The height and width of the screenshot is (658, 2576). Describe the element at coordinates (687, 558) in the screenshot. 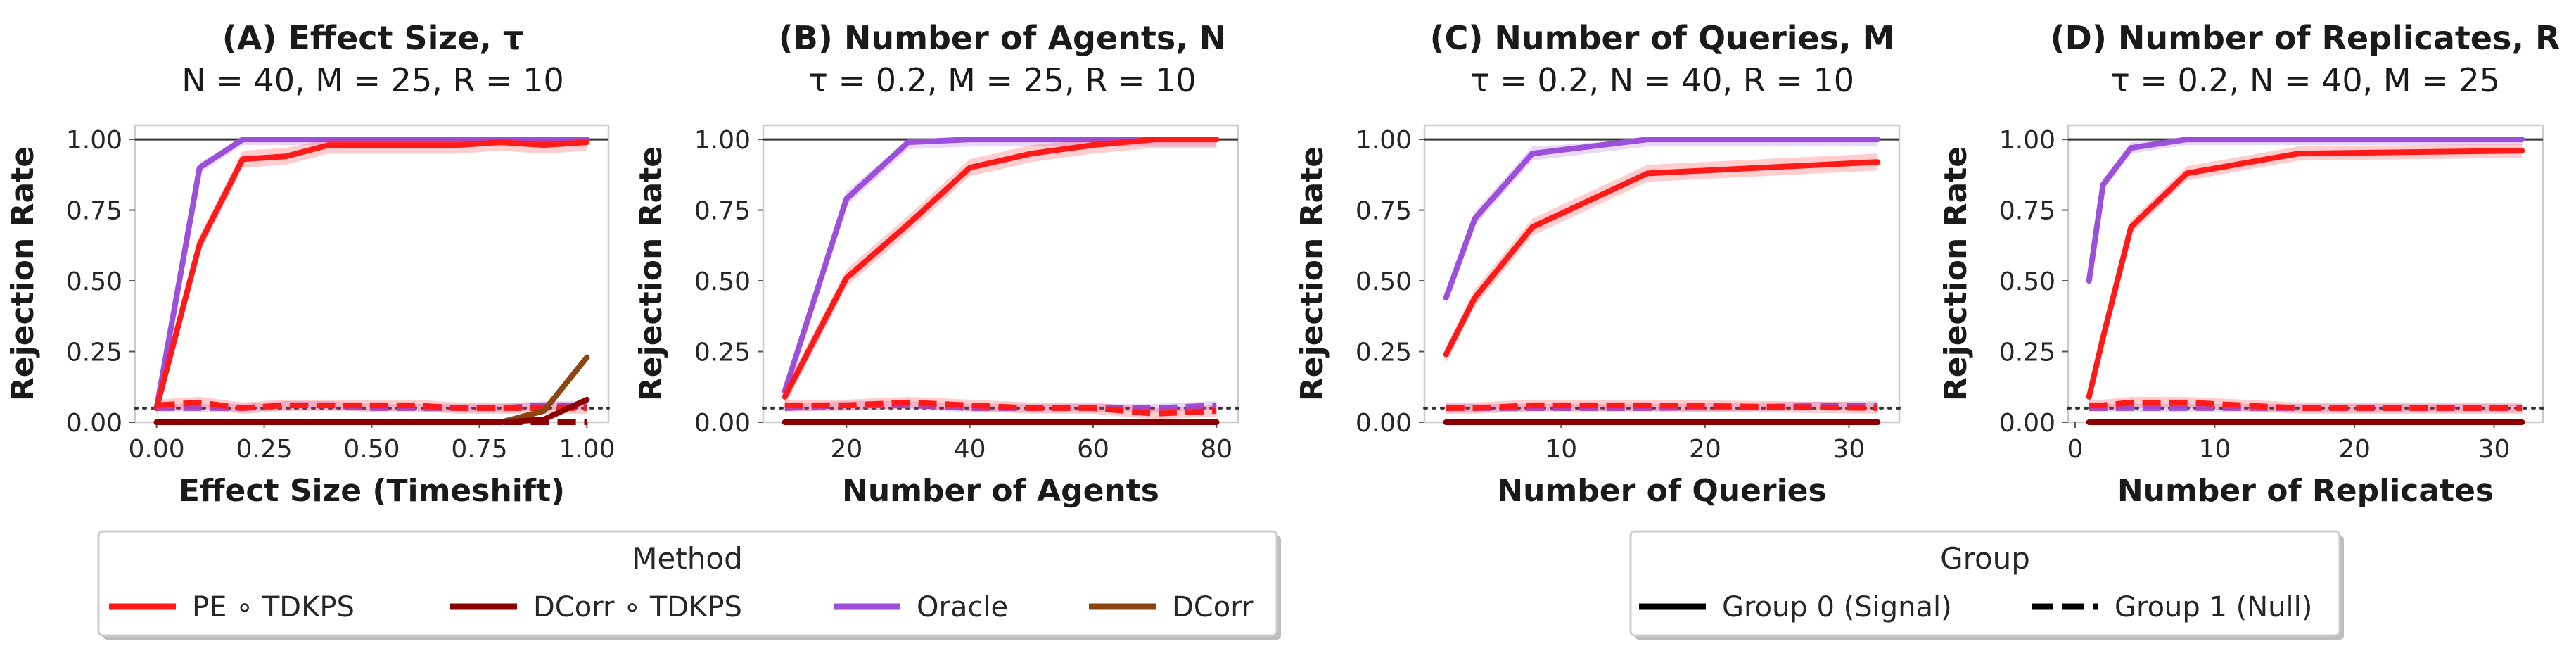

I see `method-legend-title: Method` at that location.